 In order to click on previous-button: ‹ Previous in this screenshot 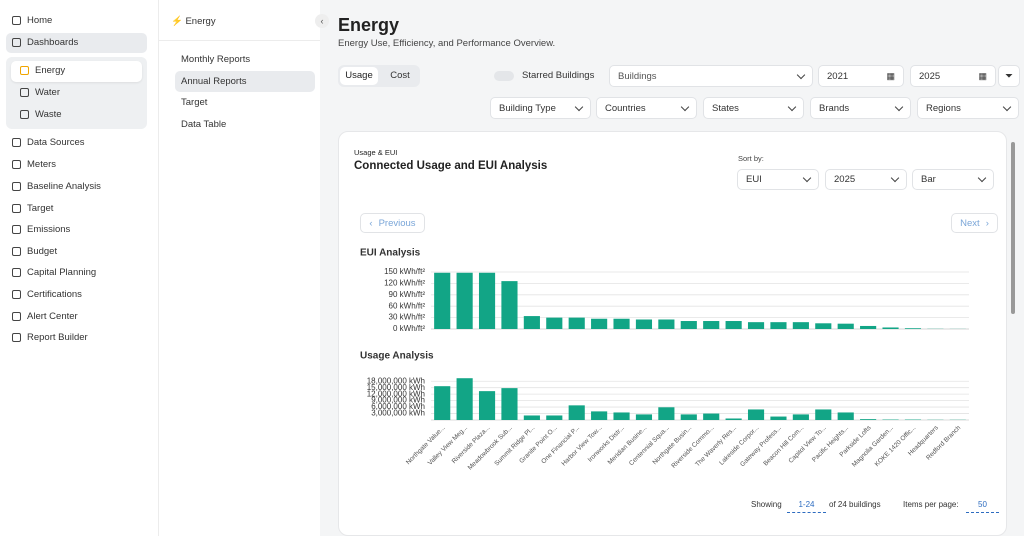, I will do `click(392, 223)`.